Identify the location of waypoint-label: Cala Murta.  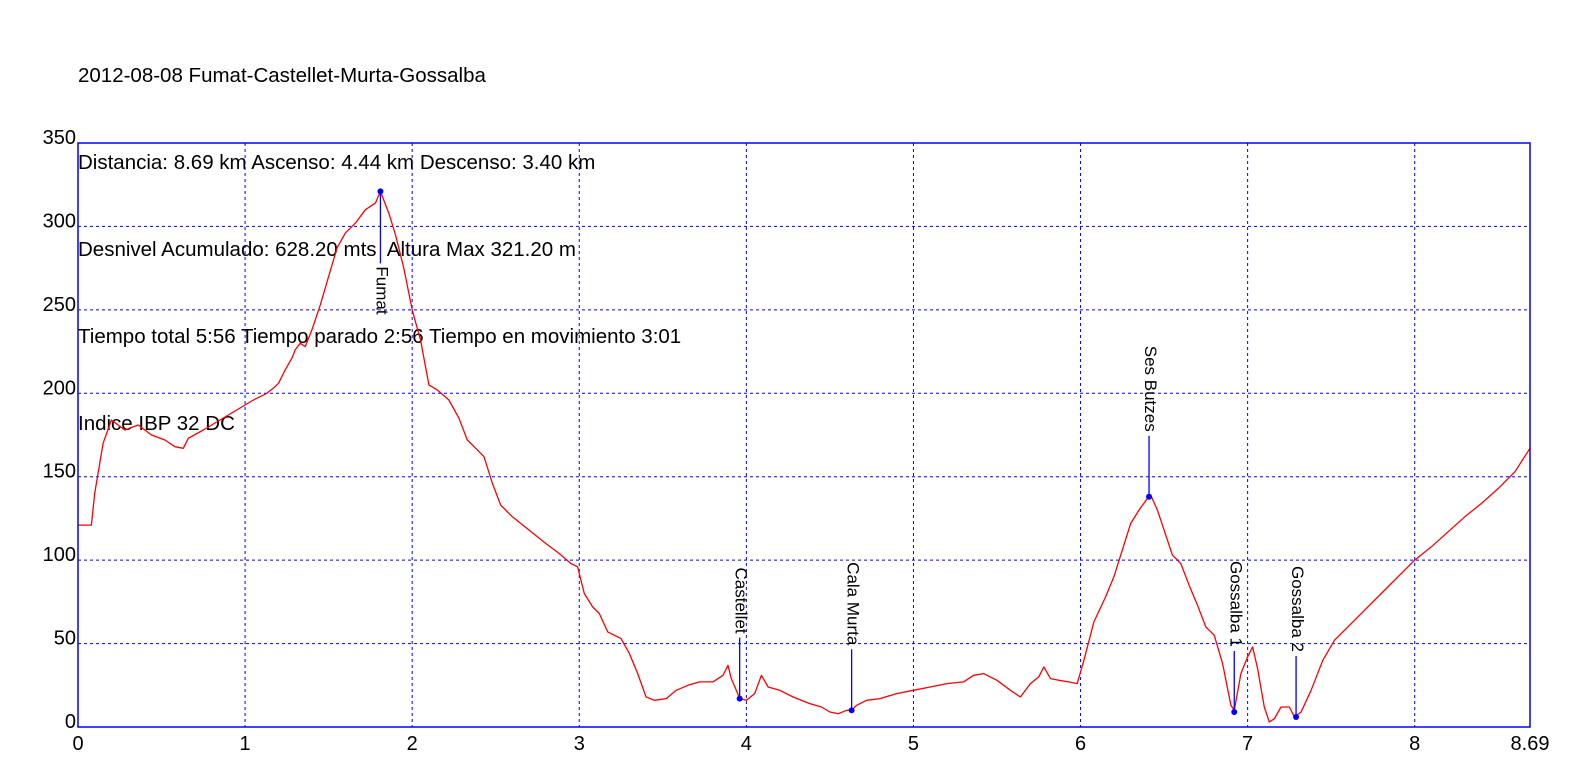
(853, 604).